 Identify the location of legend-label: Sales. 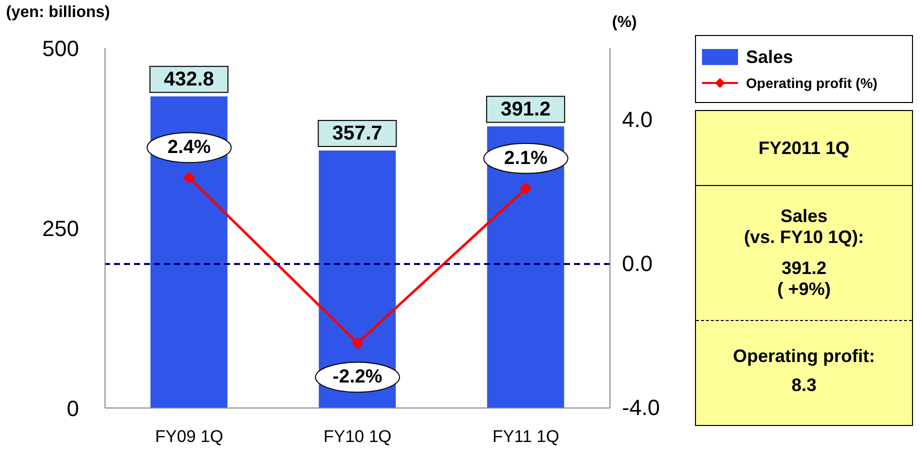
(770, 57).